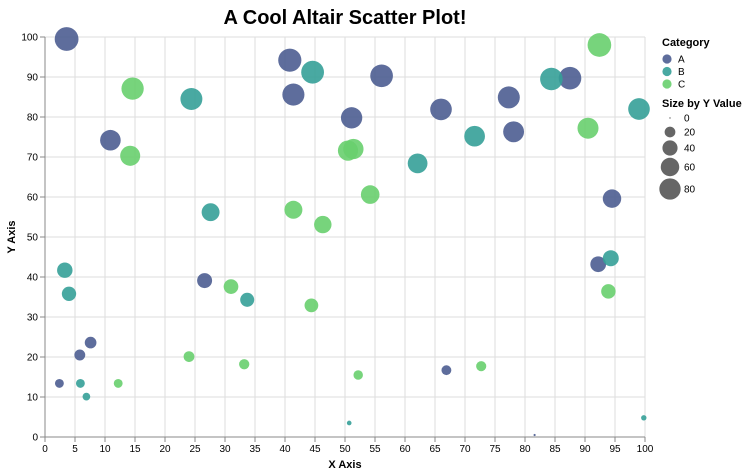 Image resolution: width=747 pixels, height=474 pixels. What do you see at coordinates (495, 449) in the screenshot?
I see `x-tick-label-15: 75` at bounding box center [495, 449].